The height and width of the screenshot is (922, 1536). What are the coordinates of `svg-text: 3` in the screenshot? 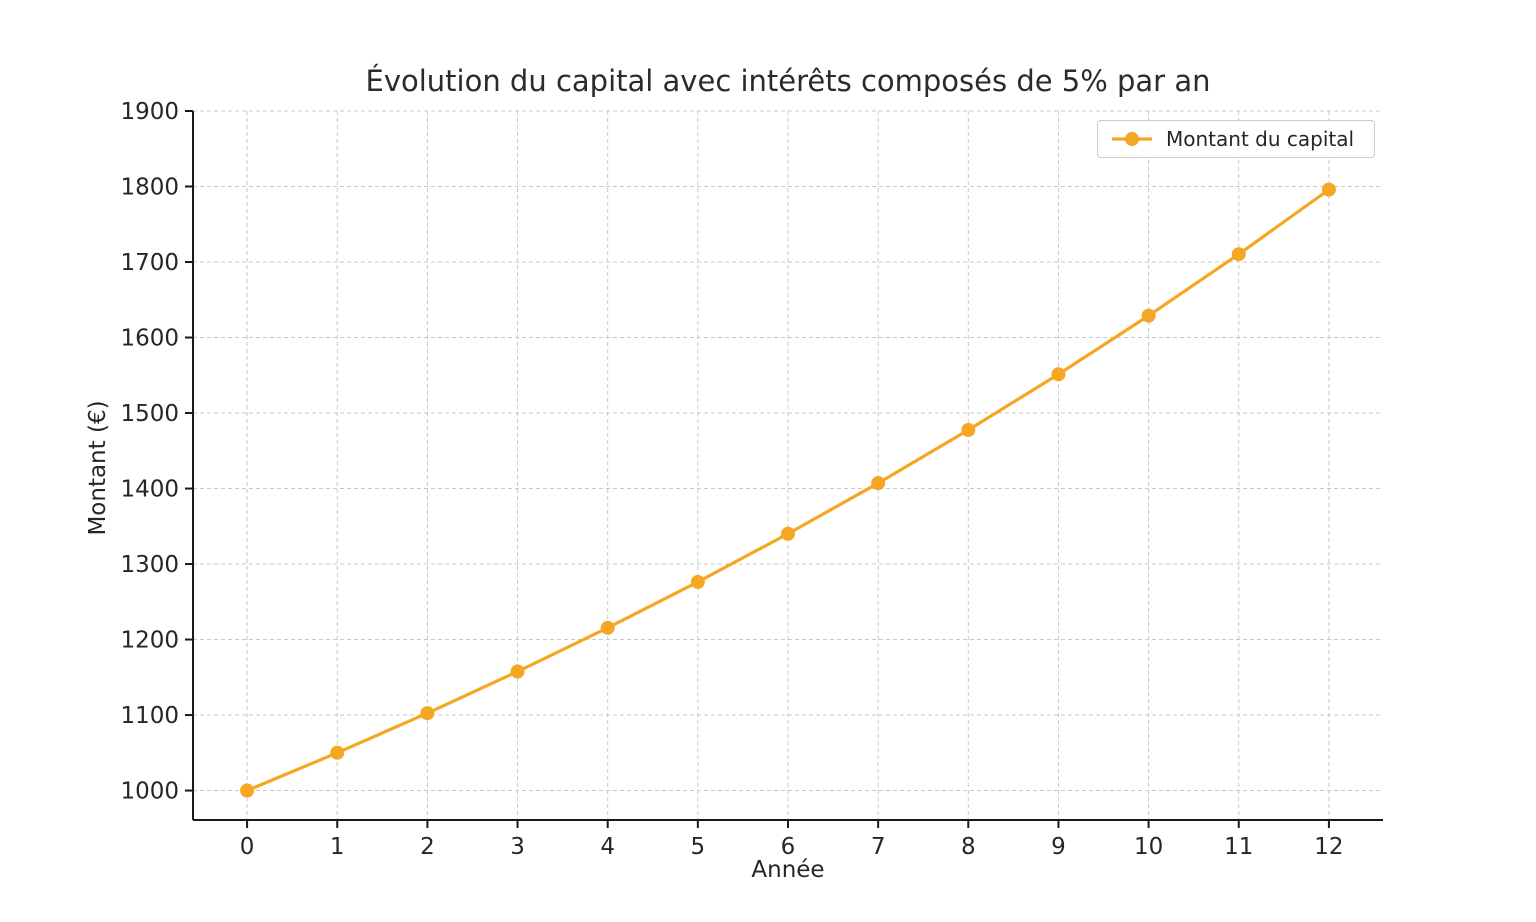 It's located at (517, 847).